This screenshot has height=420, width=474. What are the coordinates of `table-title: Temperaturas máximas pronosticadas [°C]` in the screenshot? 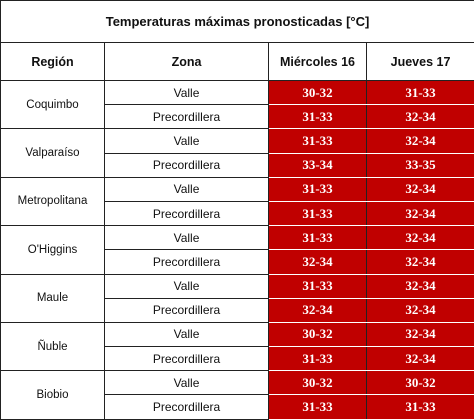 It's located at (237, 22).